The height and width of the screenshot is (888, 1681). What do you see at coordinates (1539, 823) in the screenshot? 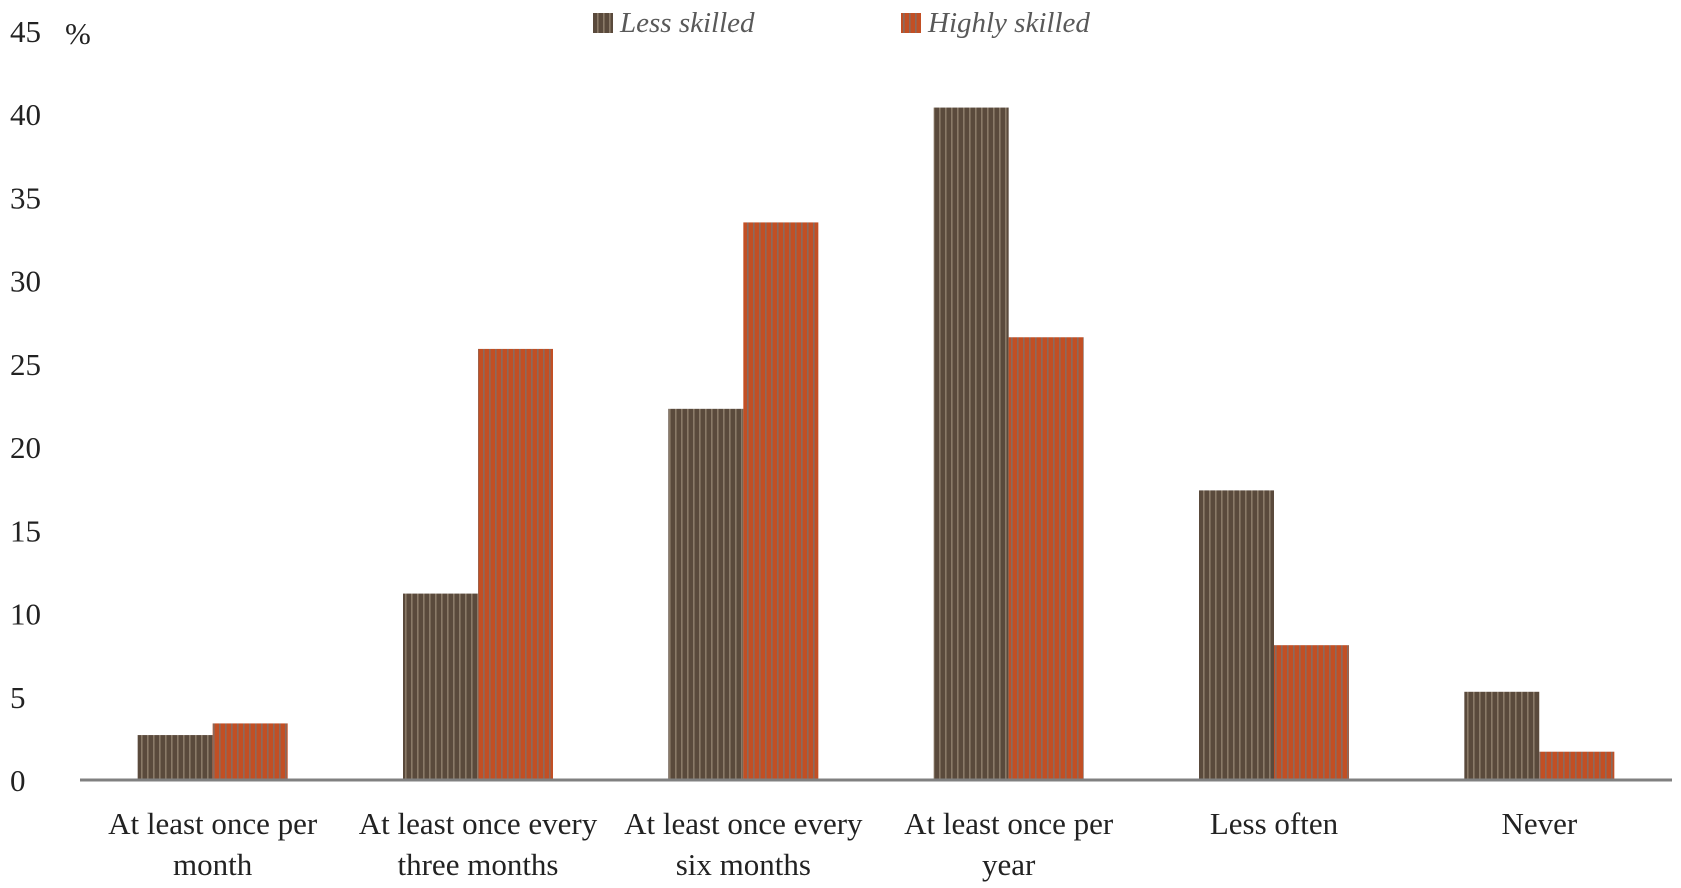
I see `x-tick-label: Never` at bounding box center [1539, 823].